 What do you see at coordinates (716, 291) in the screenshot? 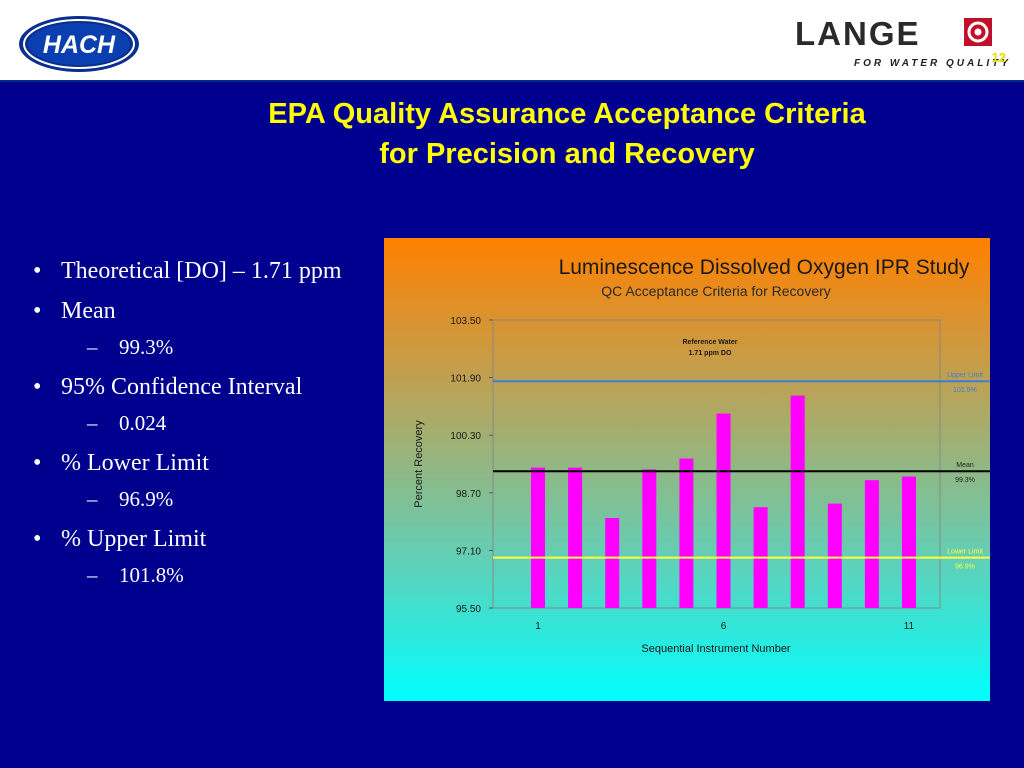
I see `chart-subtitle: QC Acceptance Criteria for Recovery` at bounding box center [716, 291].